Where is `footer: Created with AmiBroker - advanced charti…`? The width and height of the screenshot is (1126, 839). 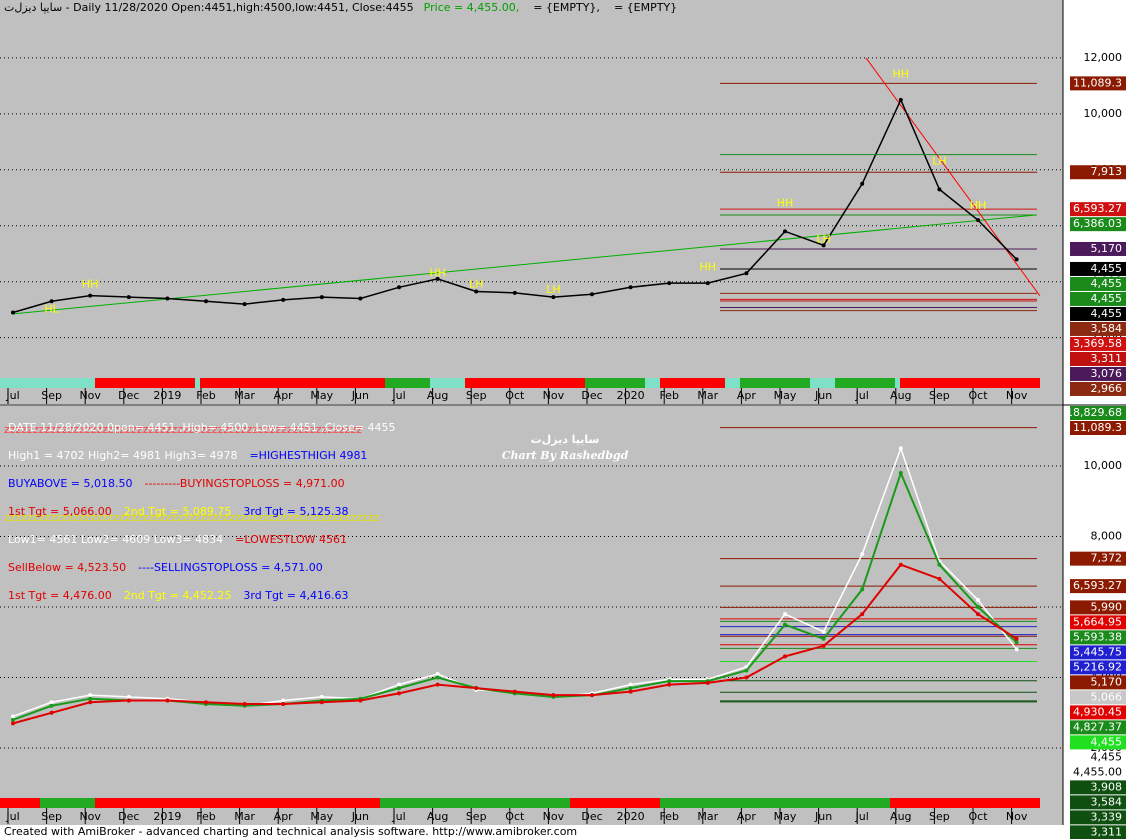 footer: Created with AmiBroker - advanced charti… is located at coordinates (290, 831).